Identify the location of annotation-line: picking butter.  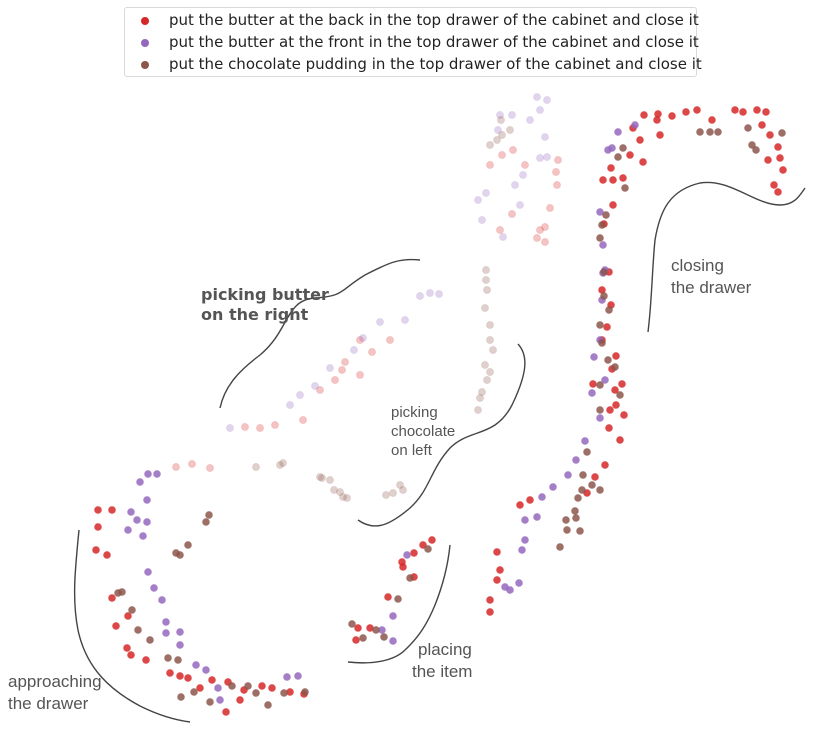
(265, 294).